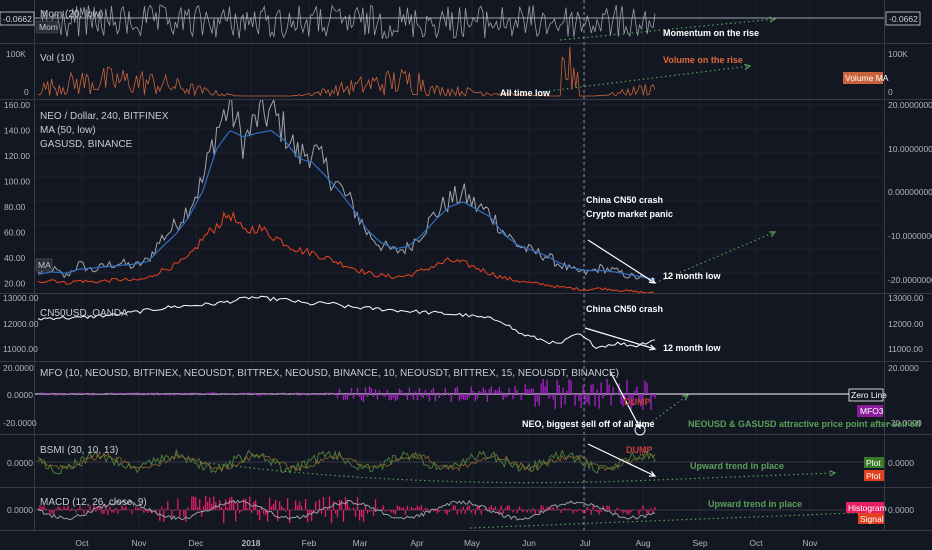 This screenshot has height=550, width=932. What do you see at coordinates (20, 395) in the screenshot?
I see `mfo-tick-left-1: 0.0000` at bounding box center [20, 395].